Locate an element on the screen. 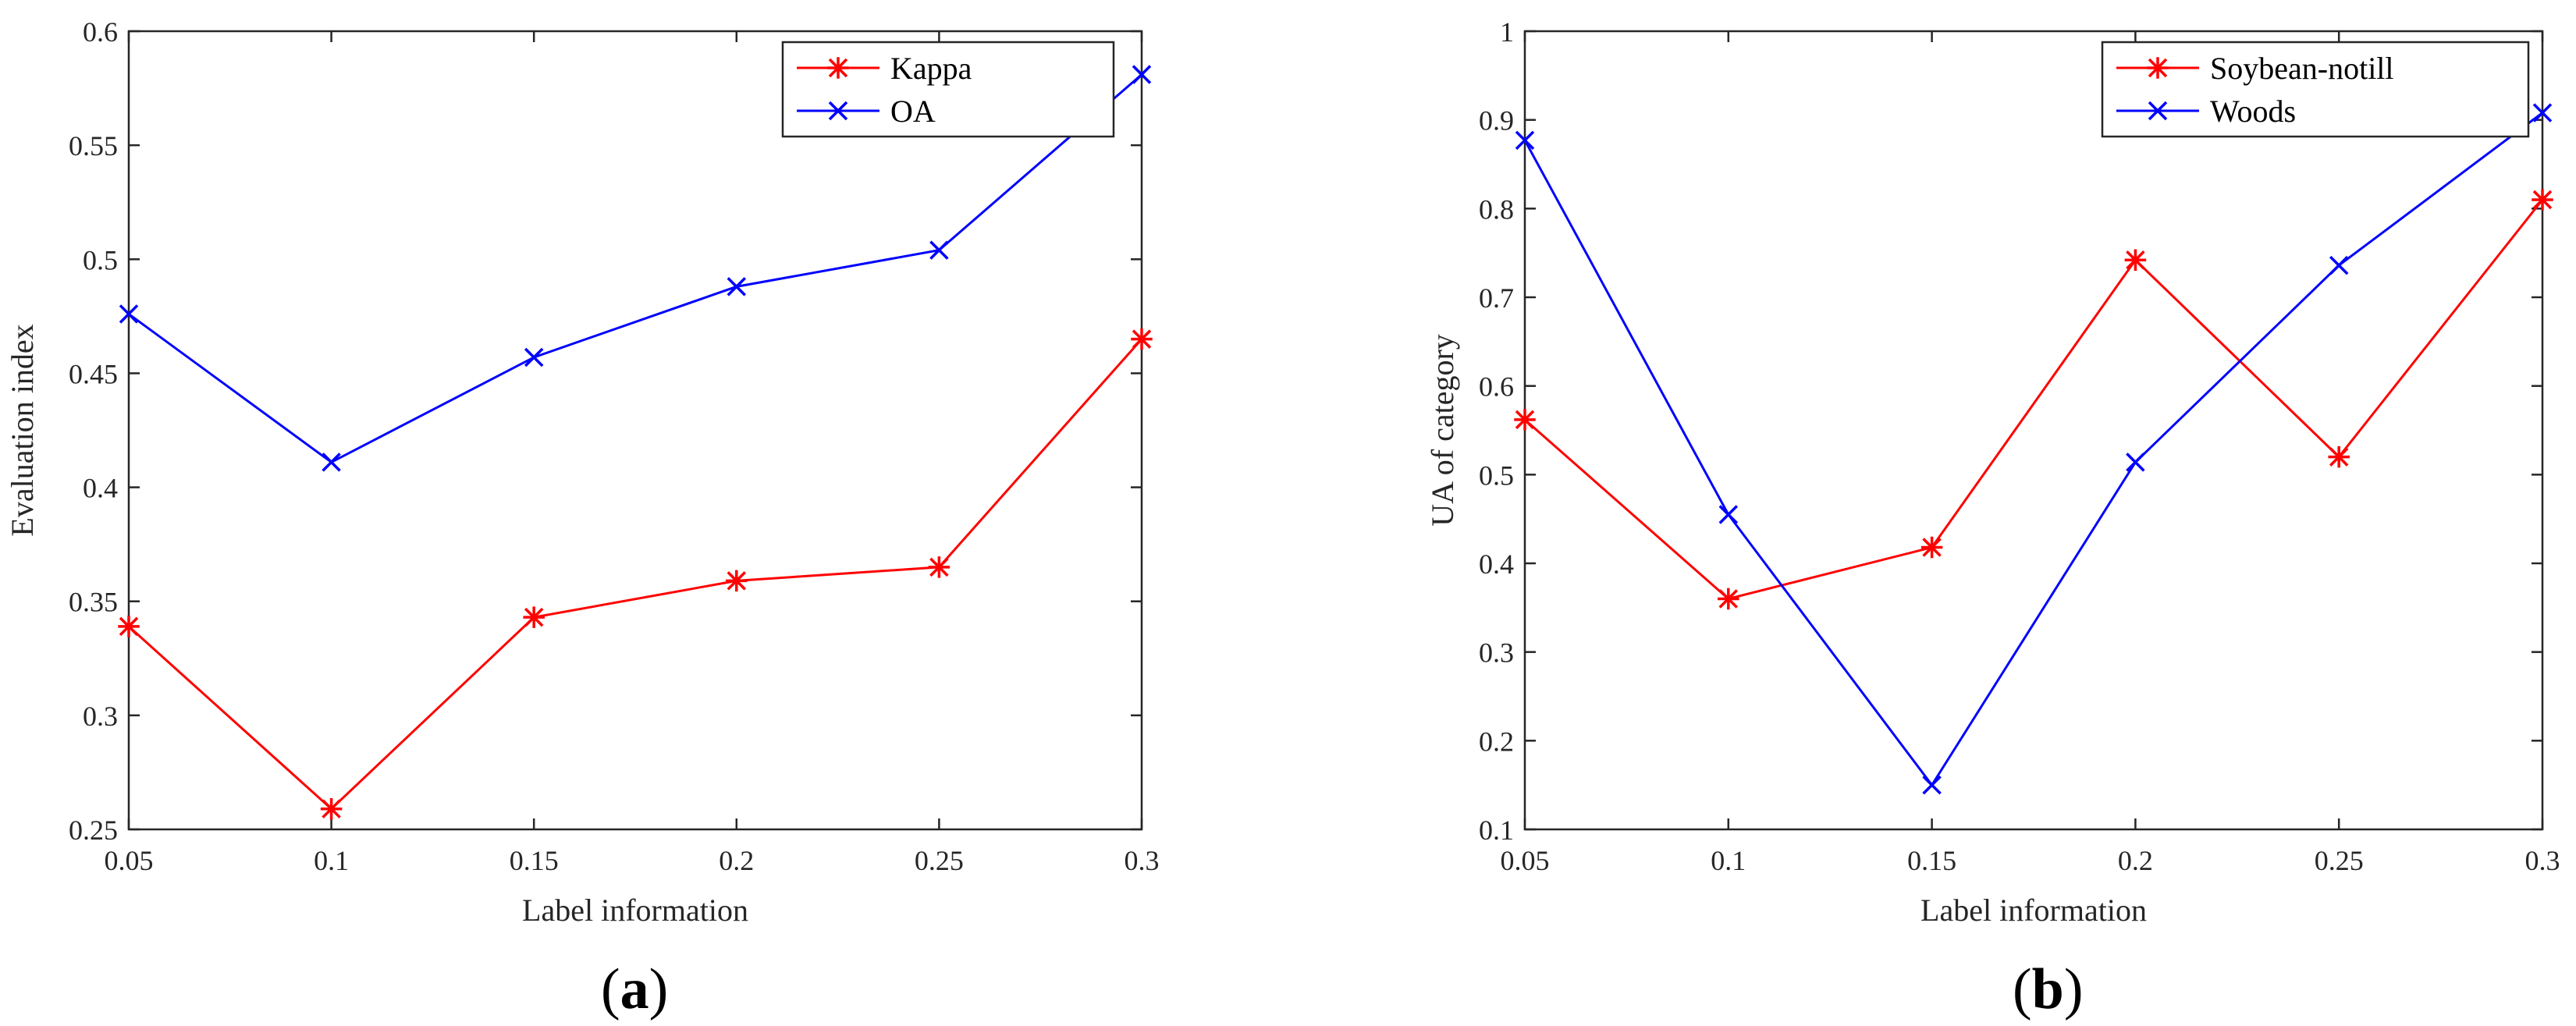  y-tick-label: 0.25 is located at coordinates (93, 831).